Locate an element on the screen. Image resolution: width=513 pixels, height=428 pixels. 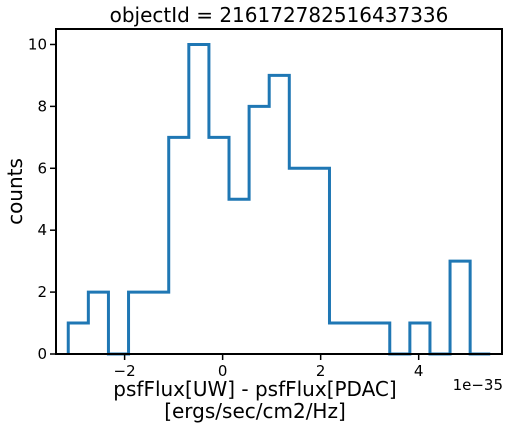
y-axis-label: counts is located at coordinates (15, 191).